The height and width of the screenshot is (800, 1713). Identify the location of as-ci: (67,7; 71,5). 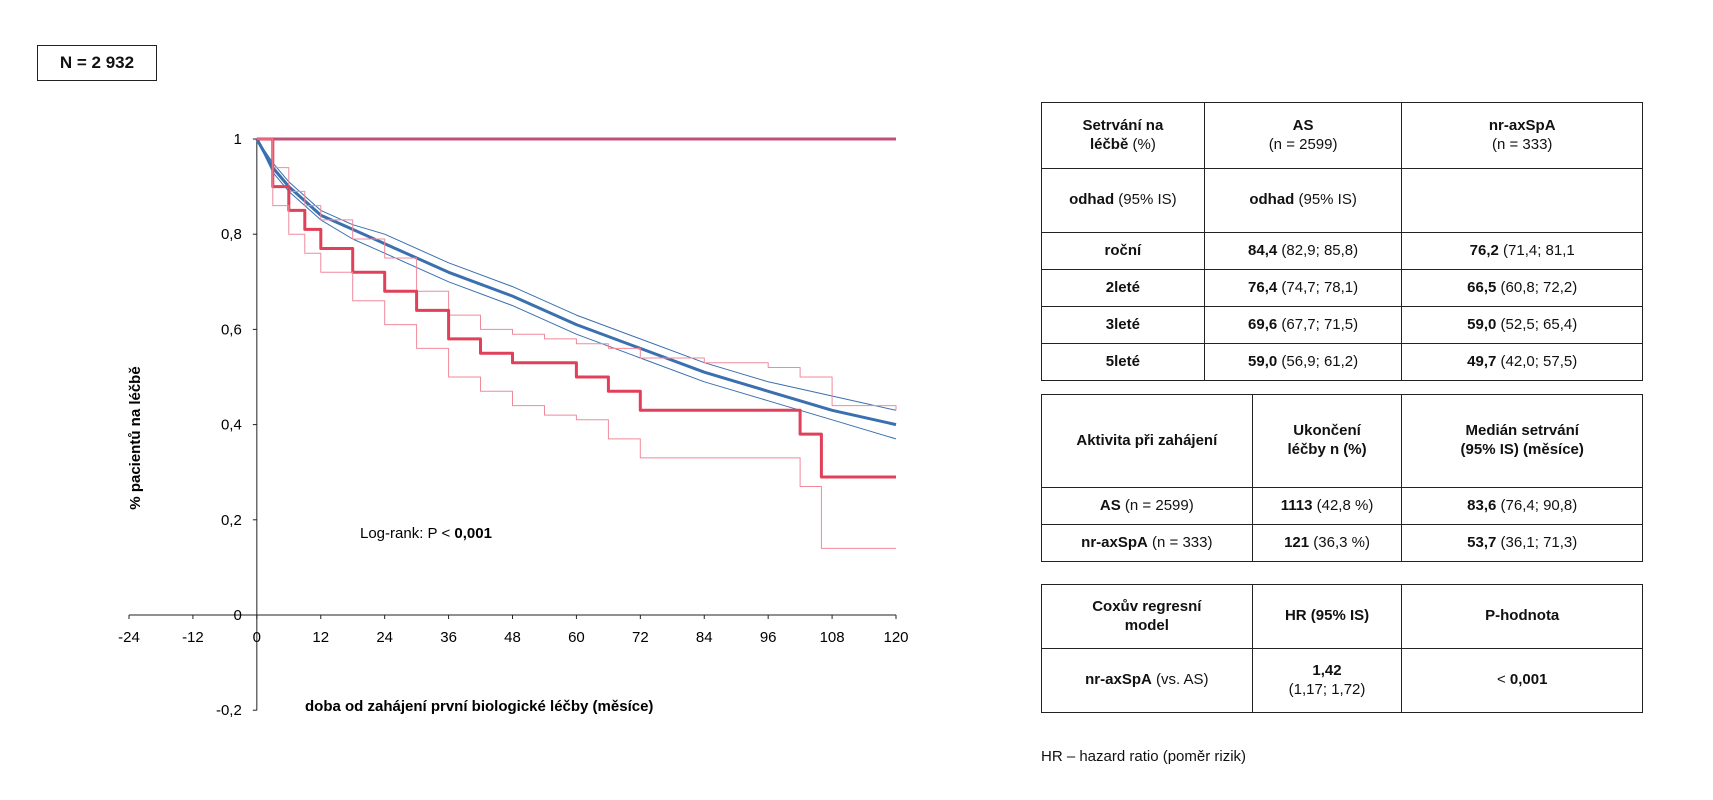
(1318, 324).